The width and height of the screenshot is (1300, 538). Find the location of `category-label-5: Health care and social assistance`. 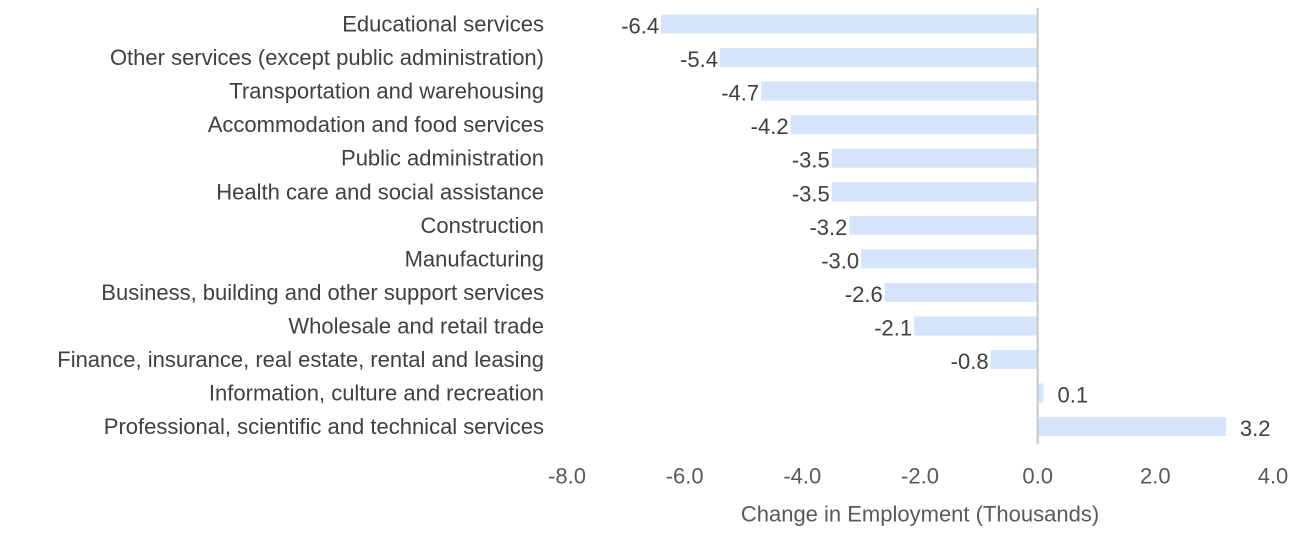

category-label-5: Health care and social assistance is located at coordinates (380, 191).